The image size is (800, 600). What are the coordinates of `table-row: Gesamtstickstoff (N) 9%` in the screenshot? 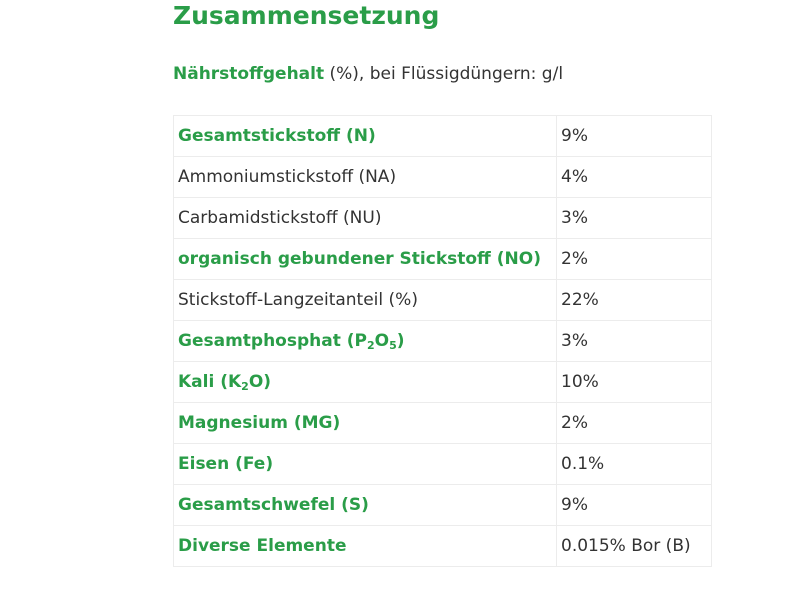 It's located at (442, 136).